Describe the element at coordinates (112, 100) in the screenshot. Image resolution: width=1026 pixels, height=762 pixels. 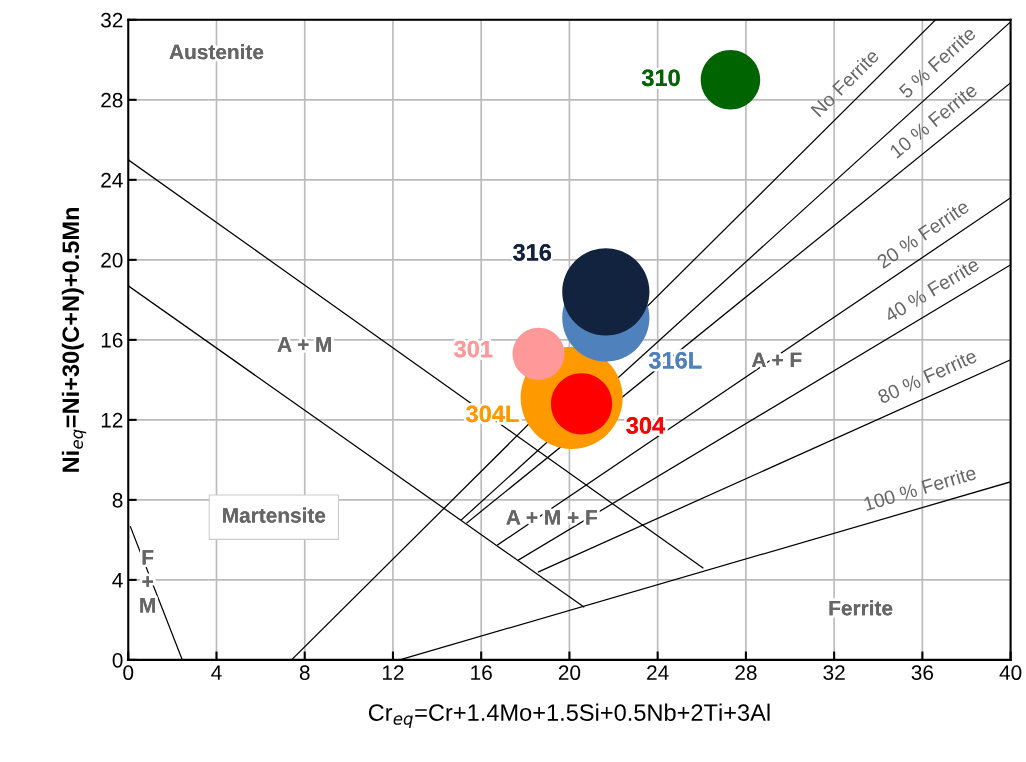
I see `y-tick-label: 28` at that location.